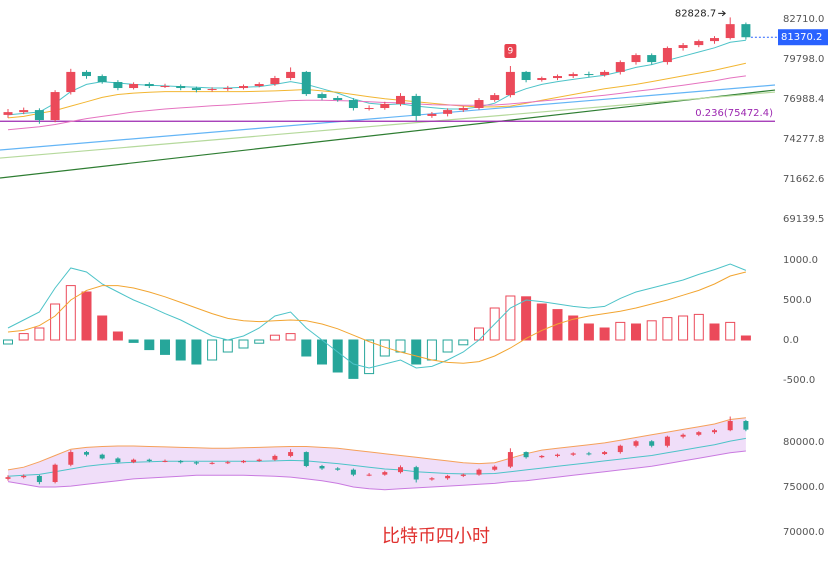 This screenshot has height=569, width=828. What do you see at coordinates (803, 99) in the screenshot?
I see `y-tick-label: 76988.4` at bounding box center [803, 99].